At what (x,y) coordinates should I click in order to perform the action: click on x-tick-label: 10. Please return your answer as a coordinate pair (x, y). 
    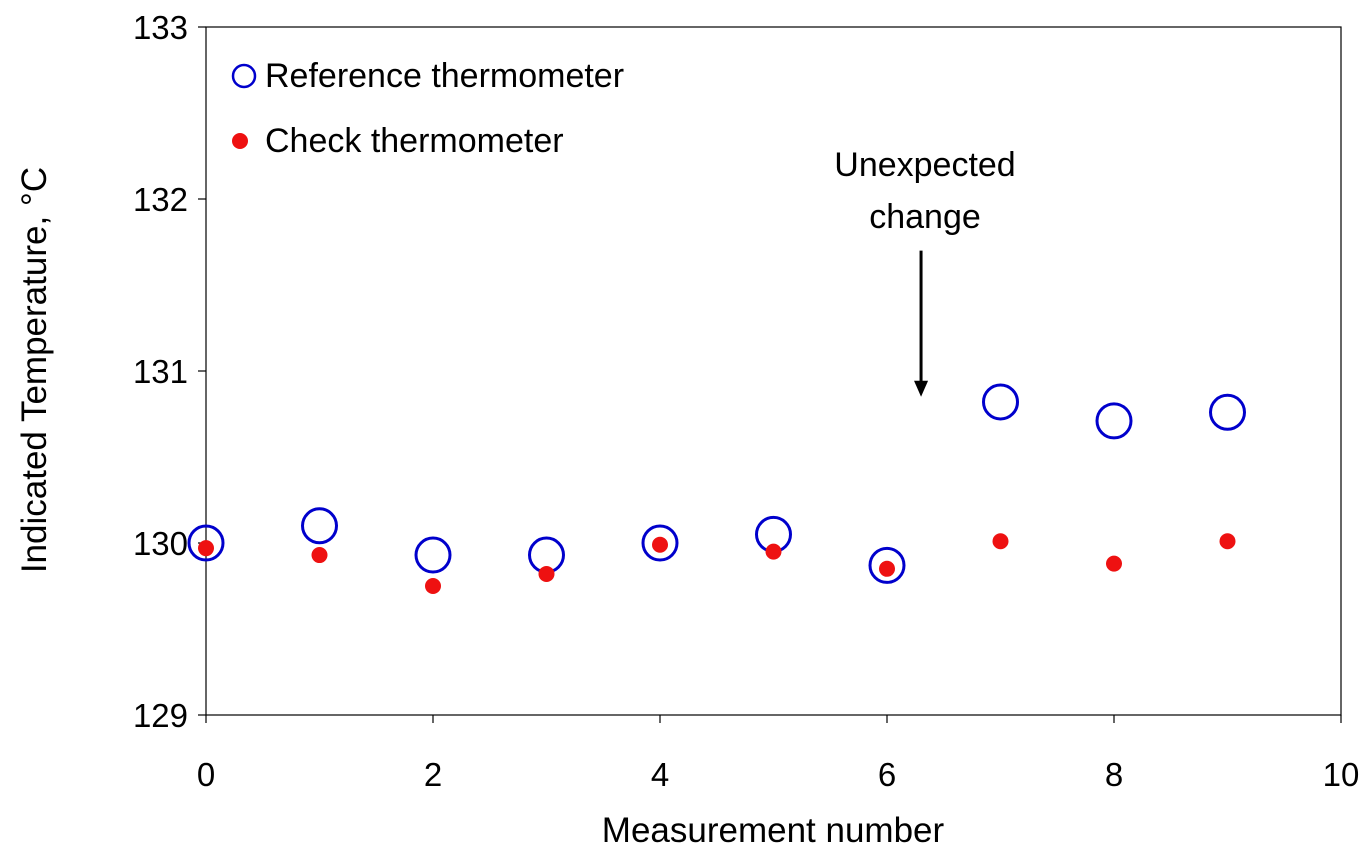
    Looking at the image, I should click on (1341, 774).